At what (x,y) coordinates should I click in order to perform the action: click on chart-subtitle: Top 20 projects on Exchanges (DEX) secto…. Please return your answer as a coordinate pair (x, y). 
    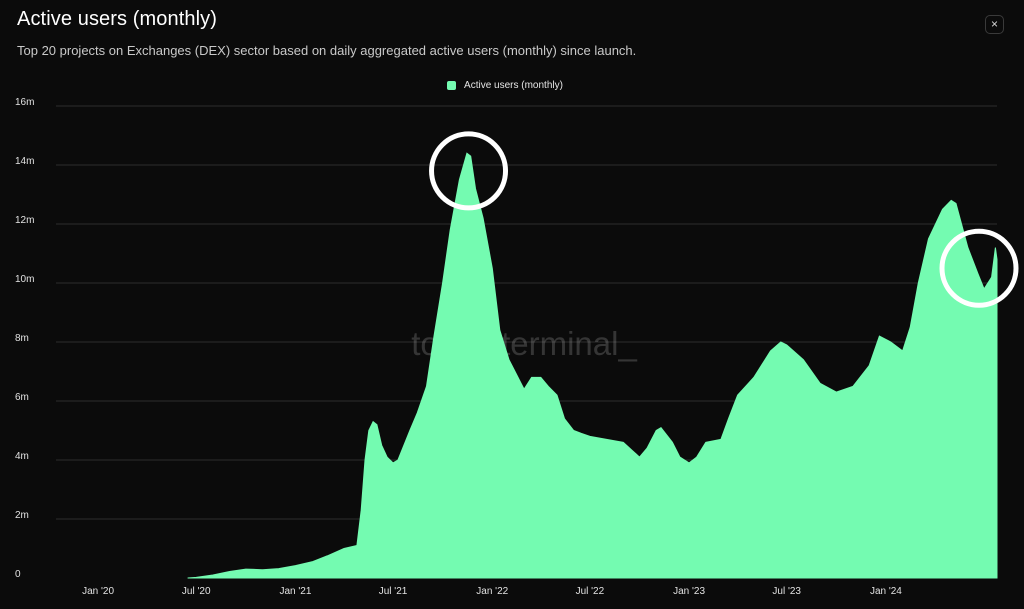
    Looking at the image, I should click on (327, 50).